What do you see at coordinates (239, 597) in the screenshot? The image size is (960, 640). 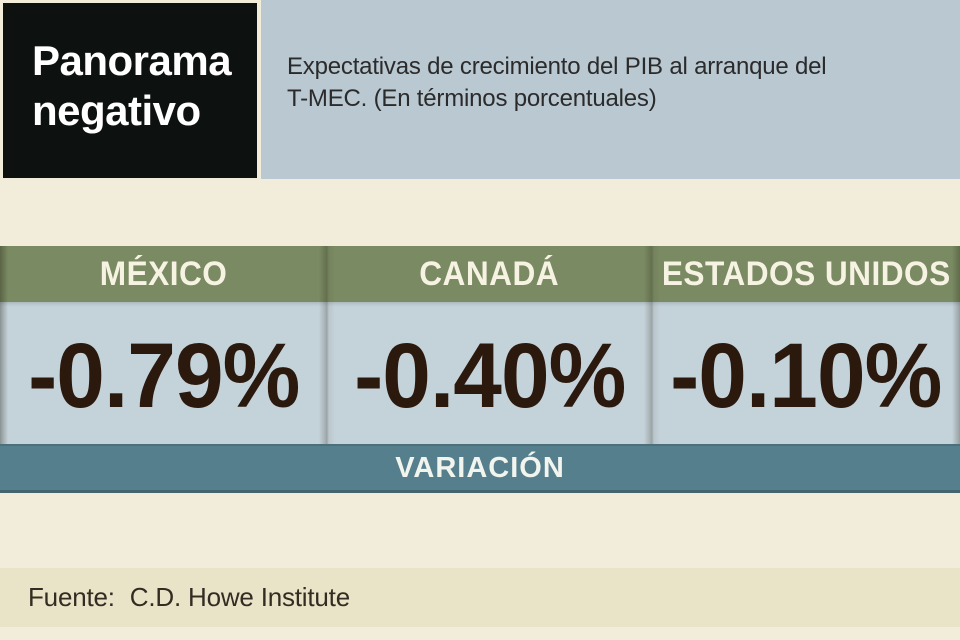 I see `source-name: C.D. Howe Institute` at bounding box center [239, 597].